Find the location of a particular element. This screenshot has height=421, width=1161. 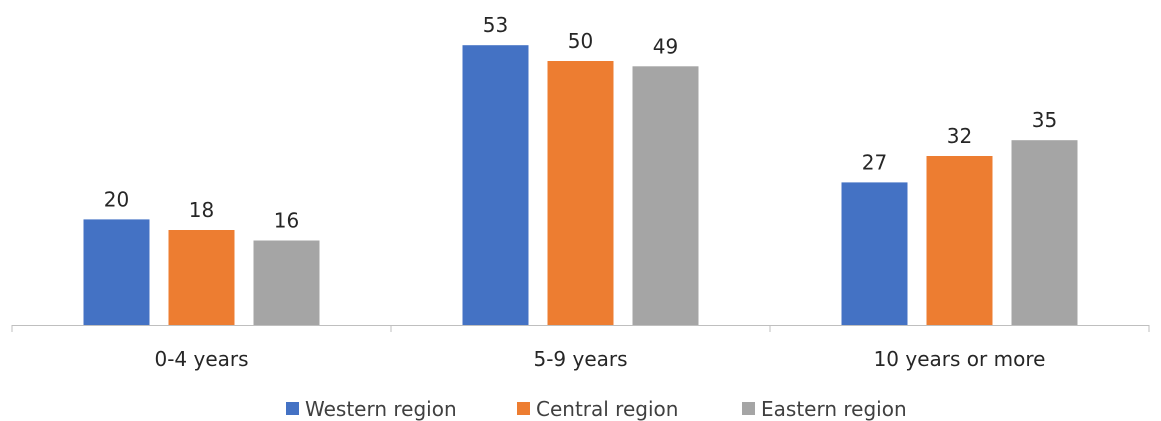

bar-western-region-10-years-or-more is located at coordinates (874, 253).